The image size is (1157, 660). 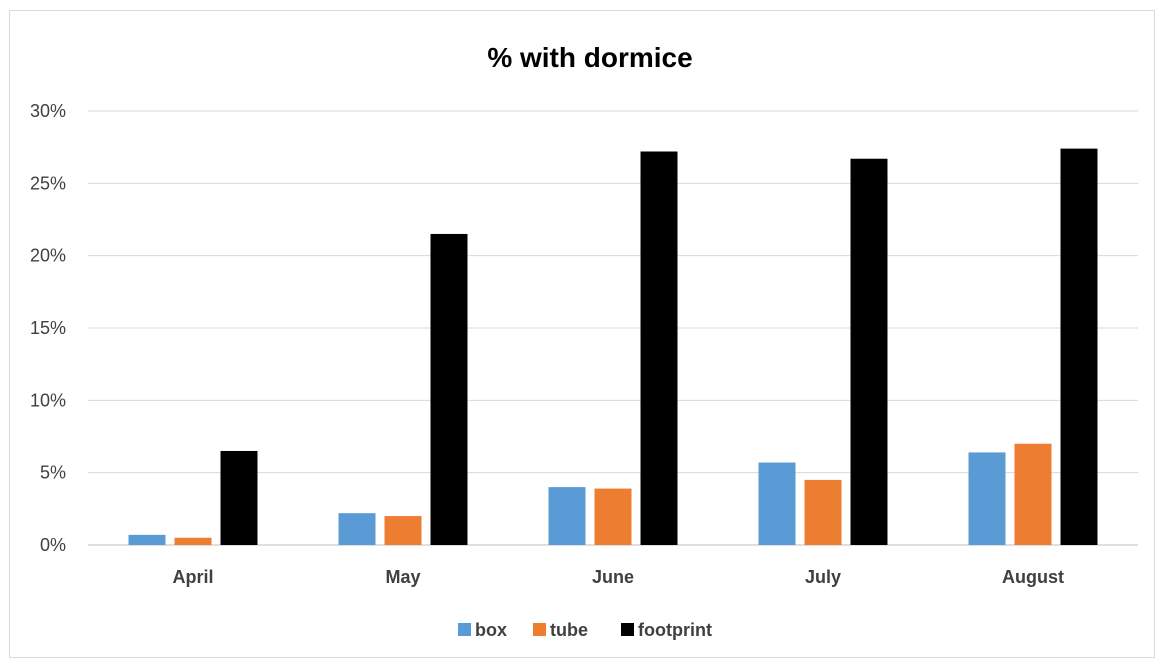 What do you see at coordinates (613, 577) in the screenshot?
I see `x-tick-label: June` at bounding box center [613, 577].